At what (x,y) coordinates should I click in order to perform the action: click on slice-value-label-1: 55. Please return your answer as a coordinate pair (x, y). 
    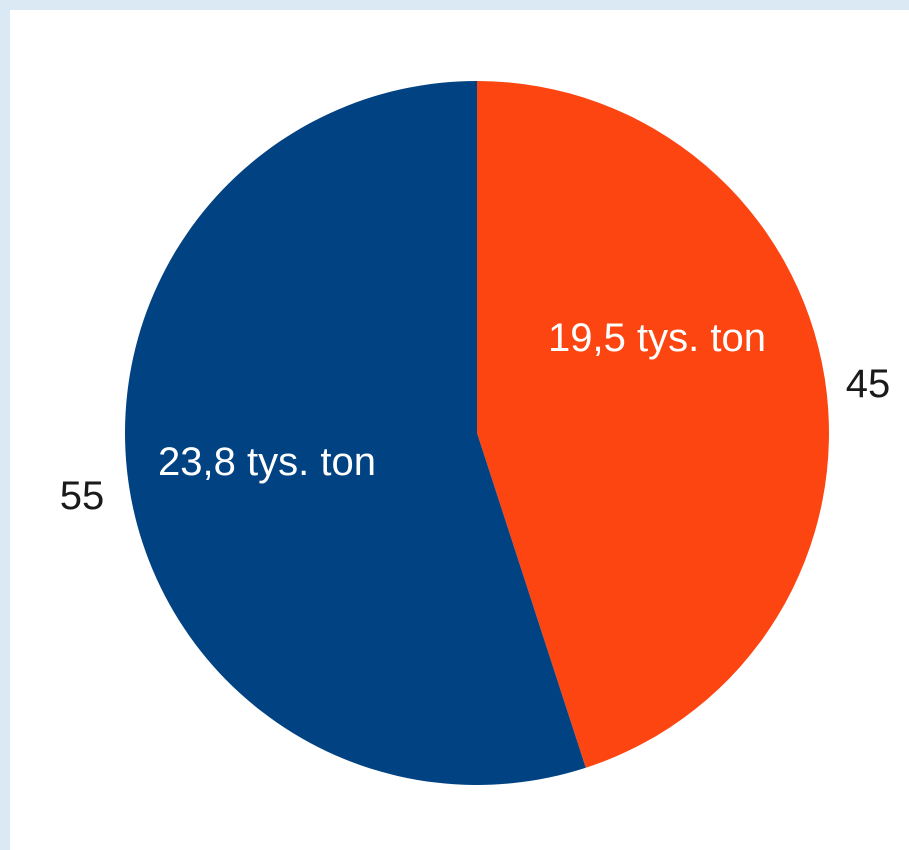
    Looking at the image, I should click on (82, 496).